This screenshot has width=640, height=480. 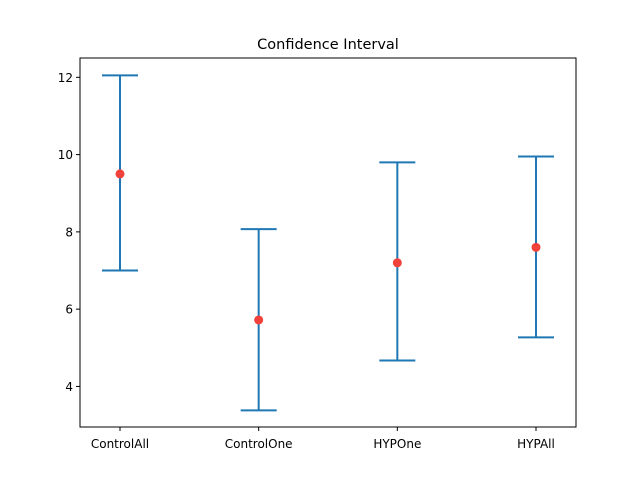 I want to click on y-axis: 4 6 8 10 12, so click(x=69, y=232).